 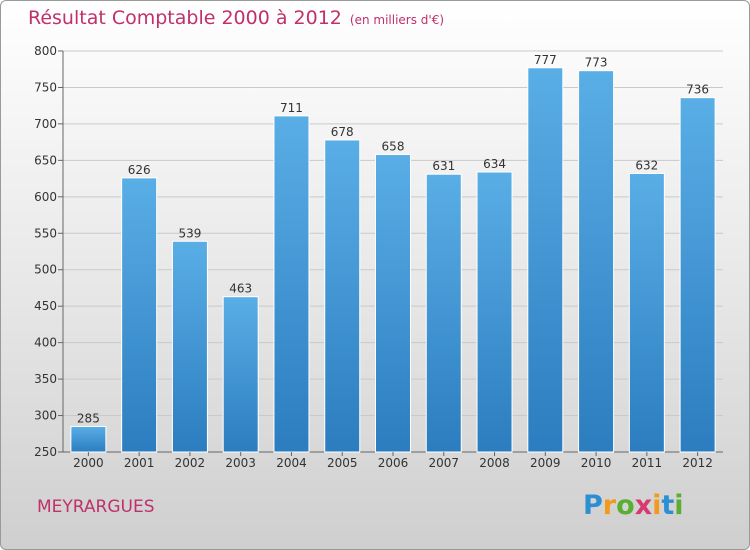 I want to click on y-tick-label: 600, so click(x=45, y=197).